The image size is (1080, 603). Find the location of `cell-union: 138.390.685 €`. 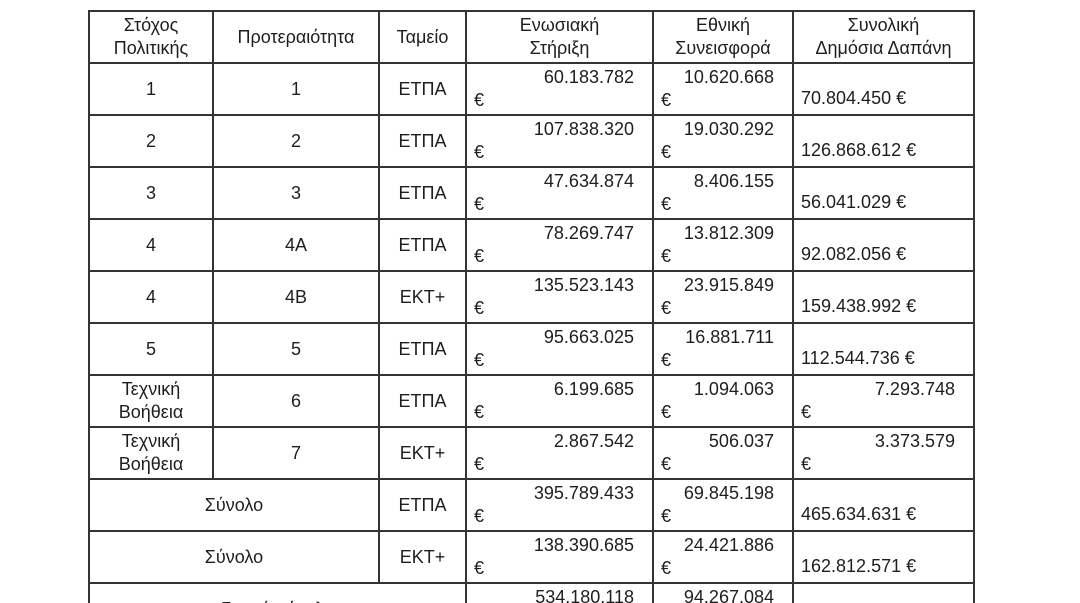

cell-union: 138.390.685 € is located at coordinates (559, 557).